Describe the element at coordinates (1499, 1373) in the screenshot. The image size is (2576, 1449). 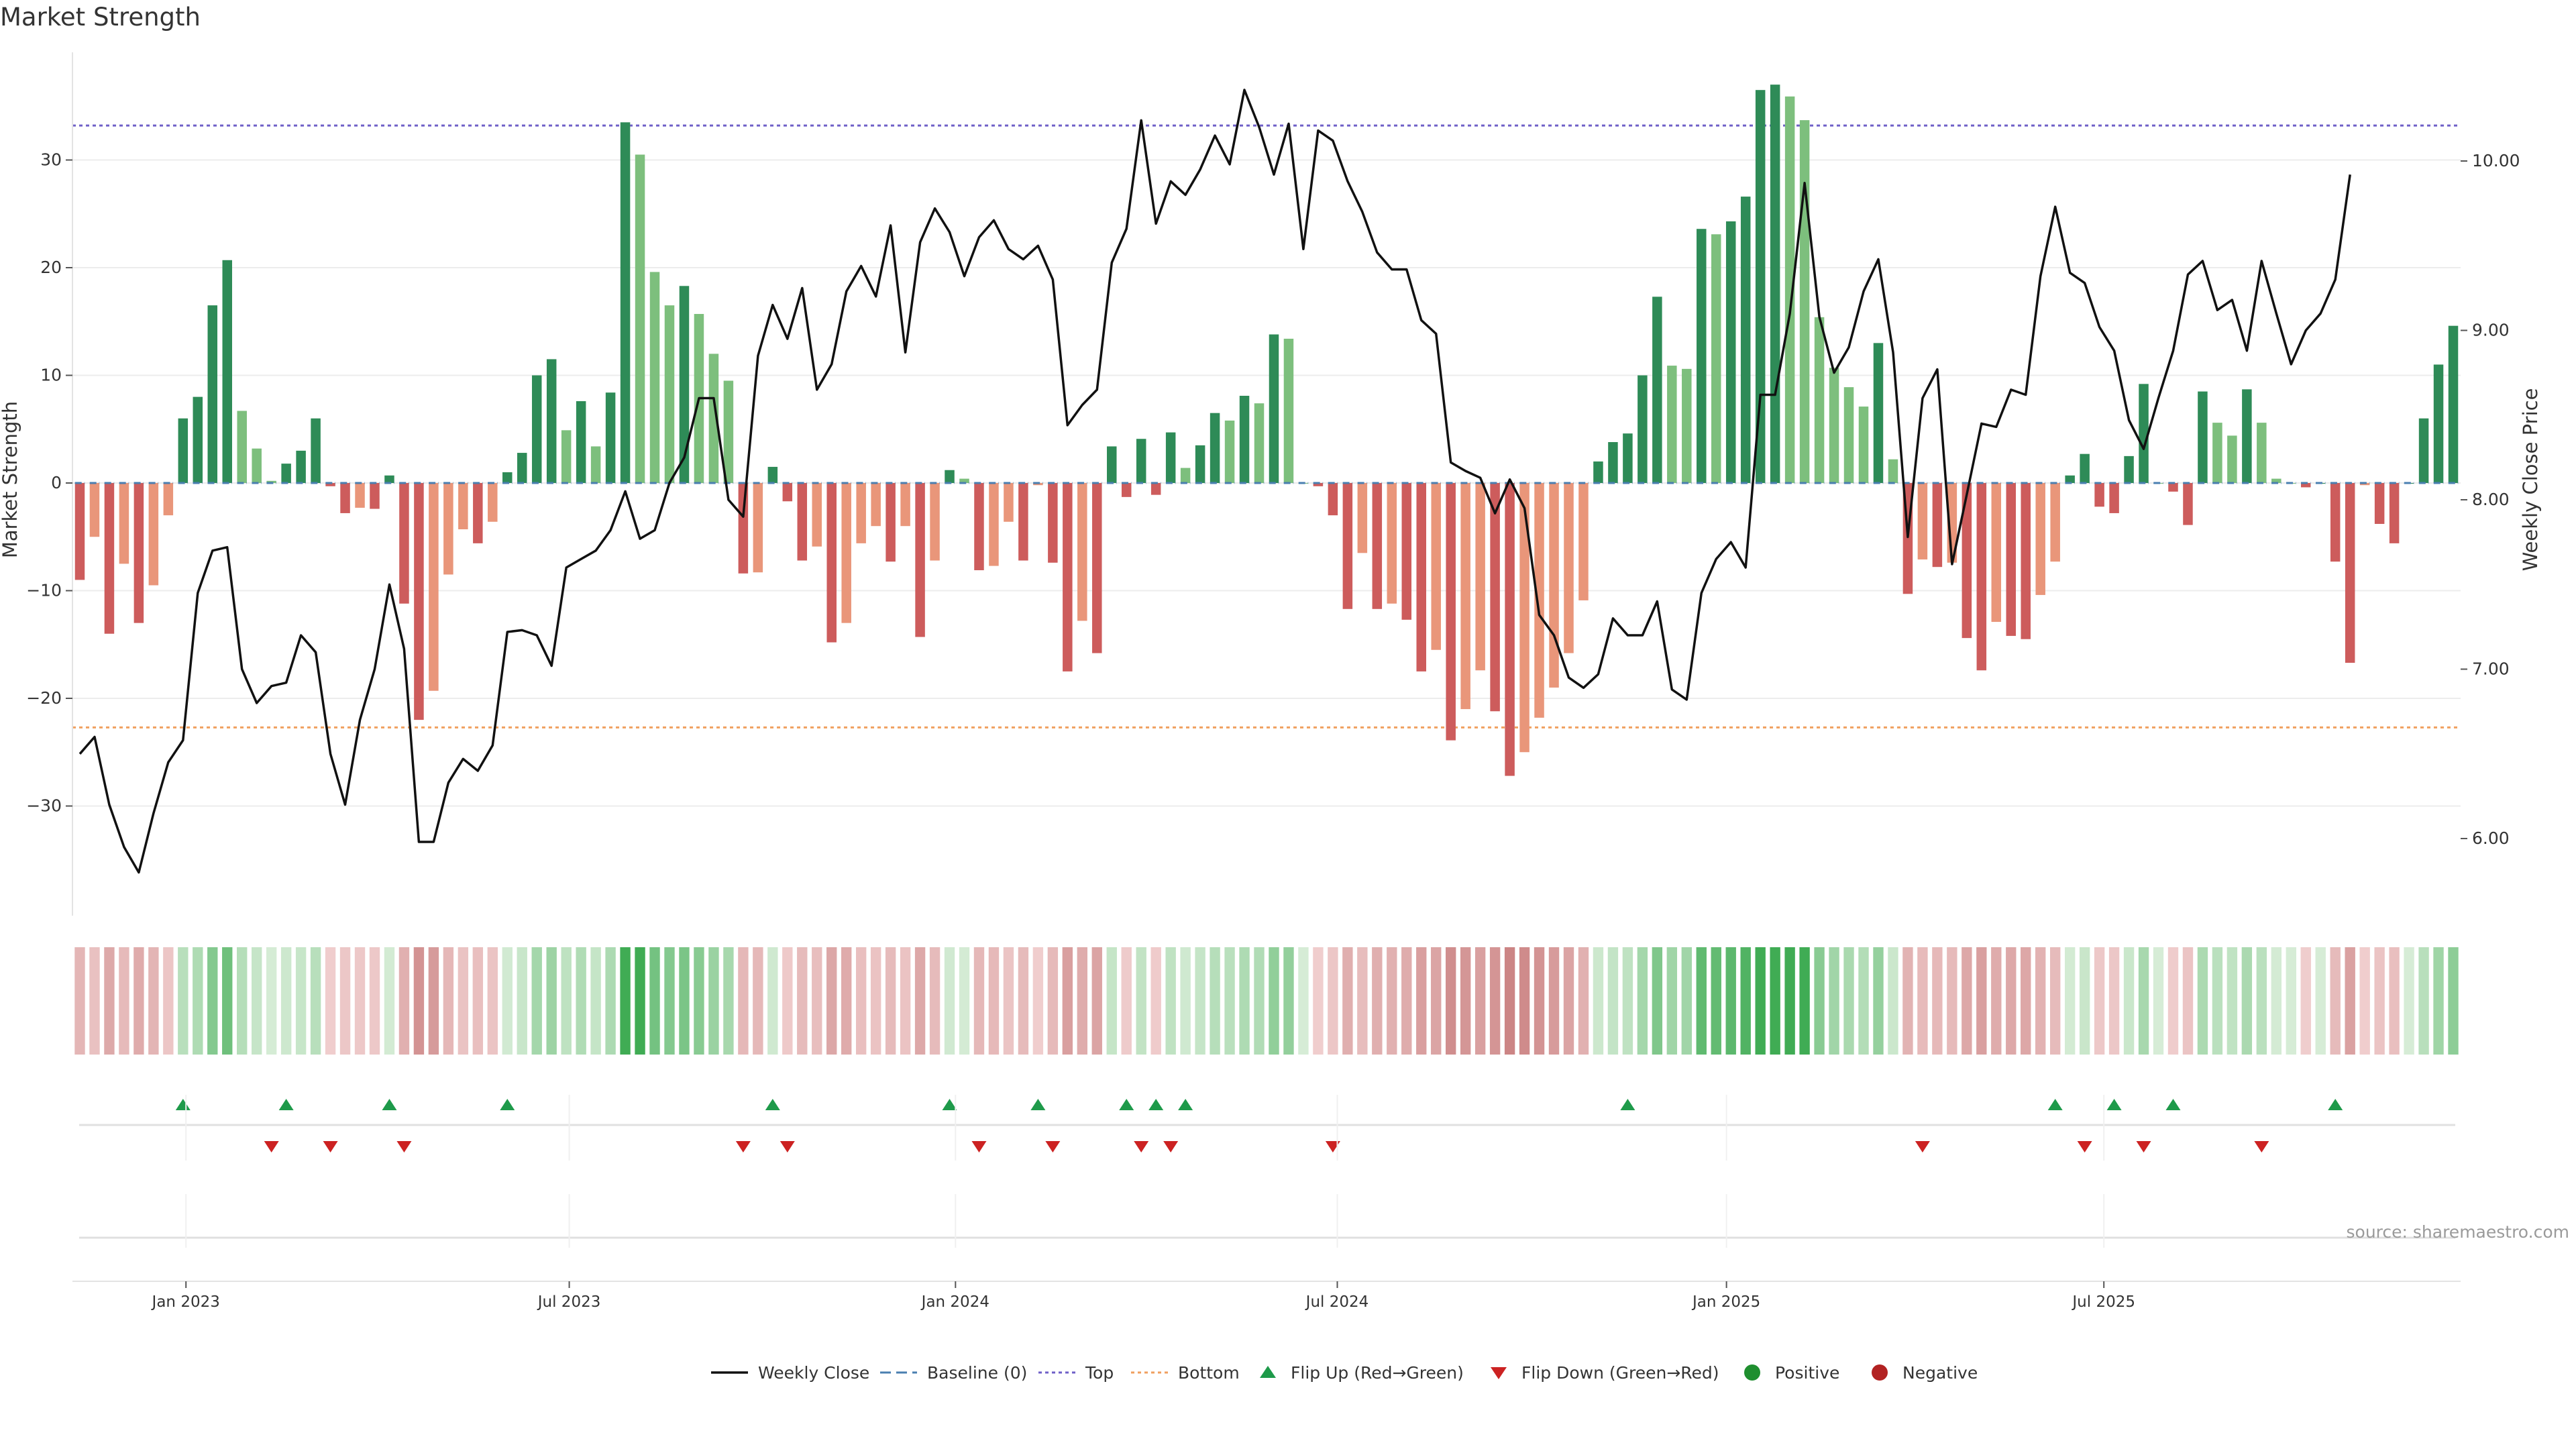
I see `legend-swatch-flip-down` at that location.